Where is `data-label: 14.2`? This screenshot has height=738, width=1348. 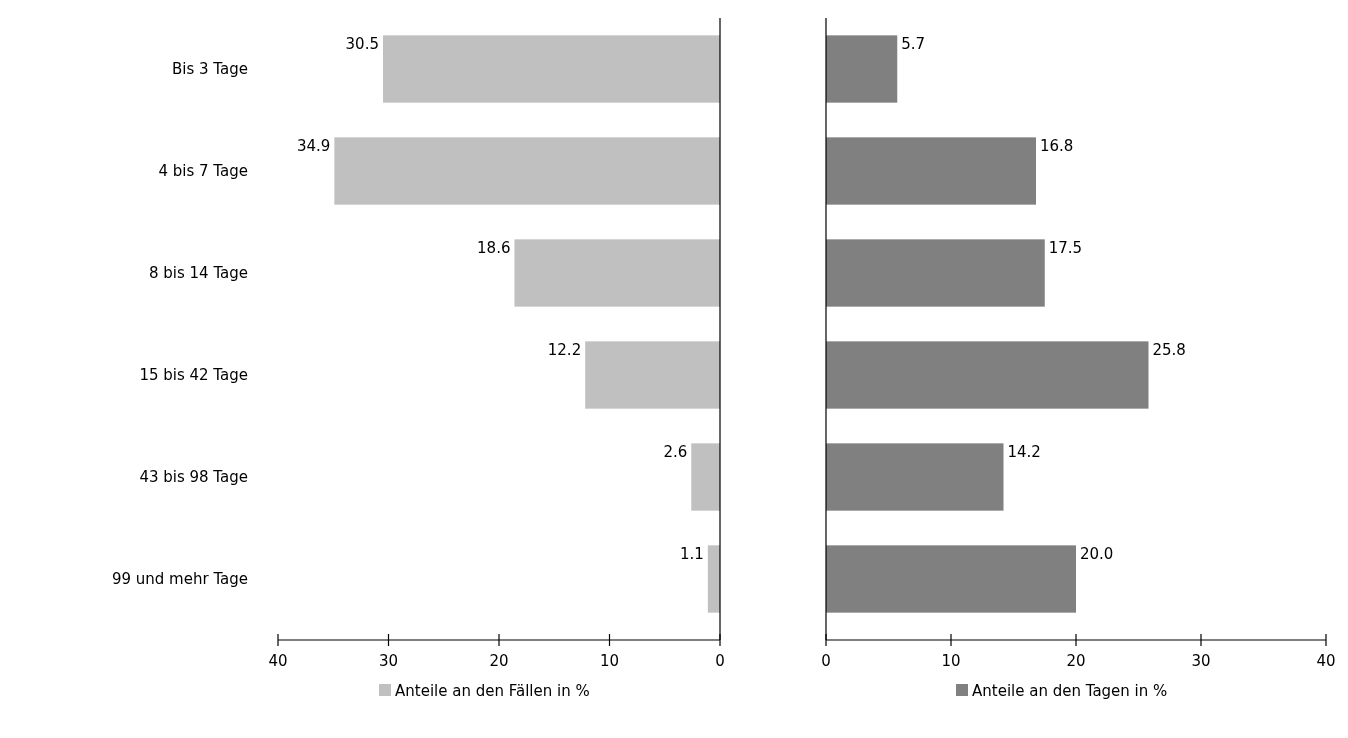 data-label: 14.2 is located at coordinates (1024, 452).